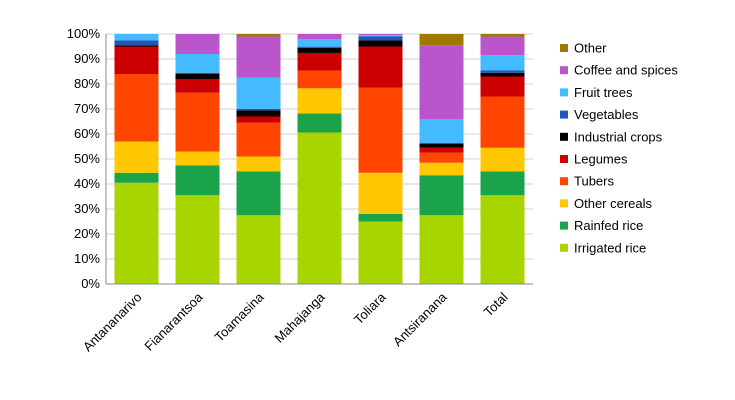 This screenshot has width=735, height=400. I want to click on legend-label: Other cereals, so click(613, 203).